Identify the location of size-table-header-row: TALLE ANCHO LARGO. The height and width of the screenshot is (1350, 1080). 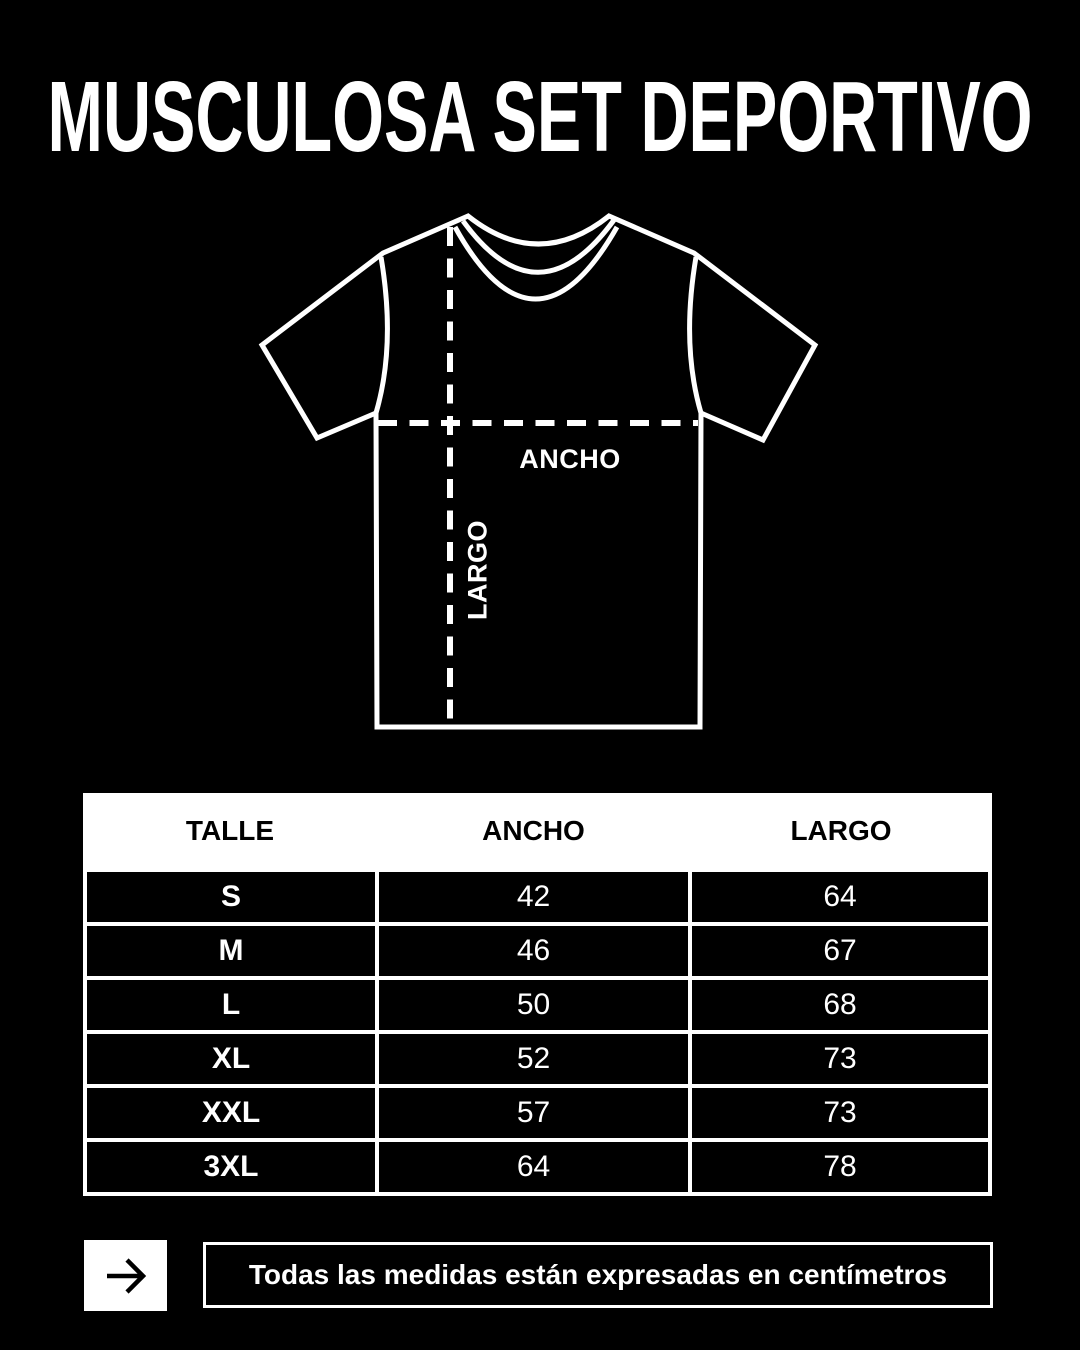
(537, 830).